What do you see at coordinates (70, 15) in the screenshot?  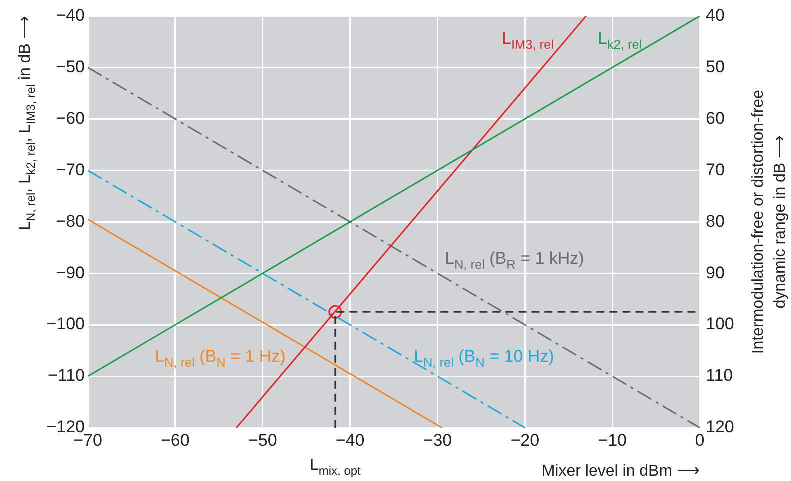 I see `y-tick-label: −40` at bounding box center [70, 15].